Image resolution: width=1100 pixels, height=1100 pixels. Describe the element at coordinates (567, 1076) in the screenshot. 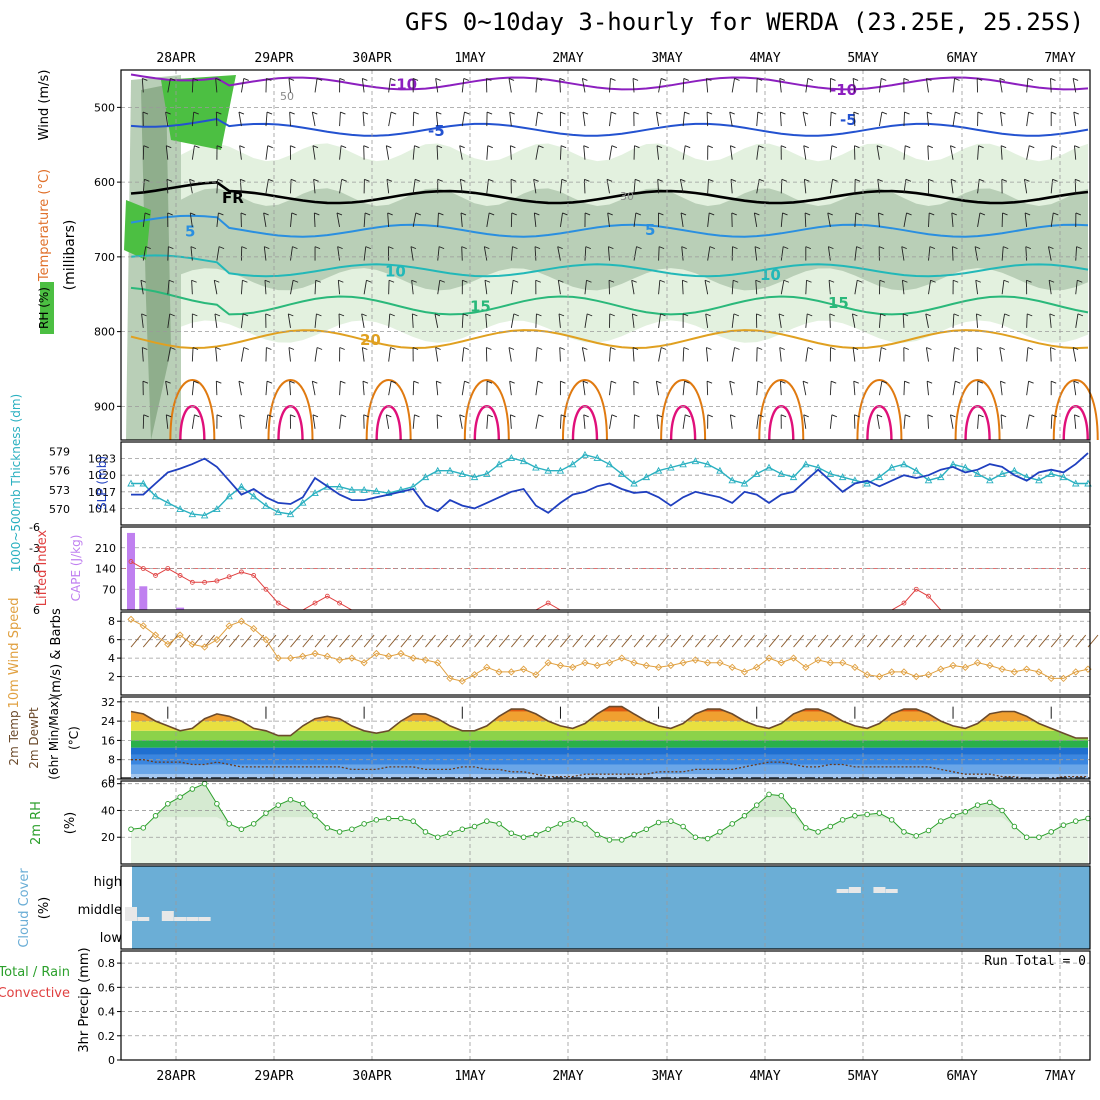

I see `date-label-bottom: 2MAY` at that location.